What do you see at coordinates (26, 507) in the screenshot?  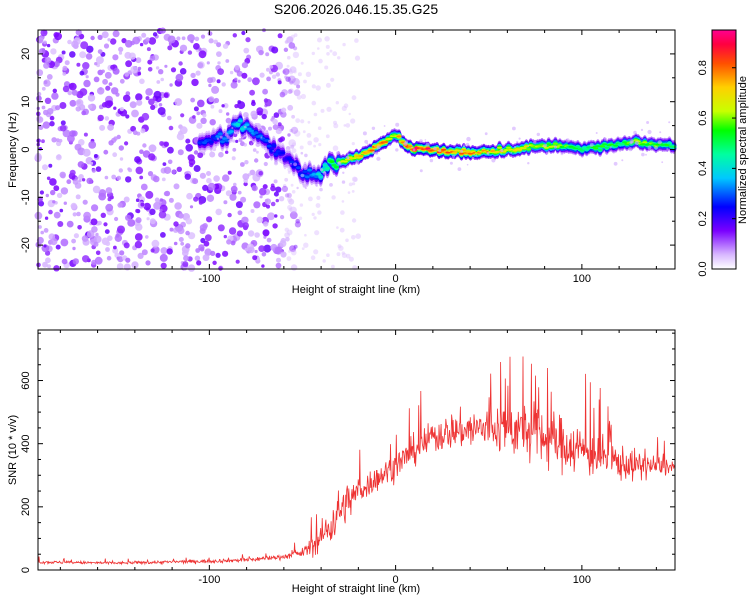 I see `y-tick-label: 200` at bounding box center [26, 507].